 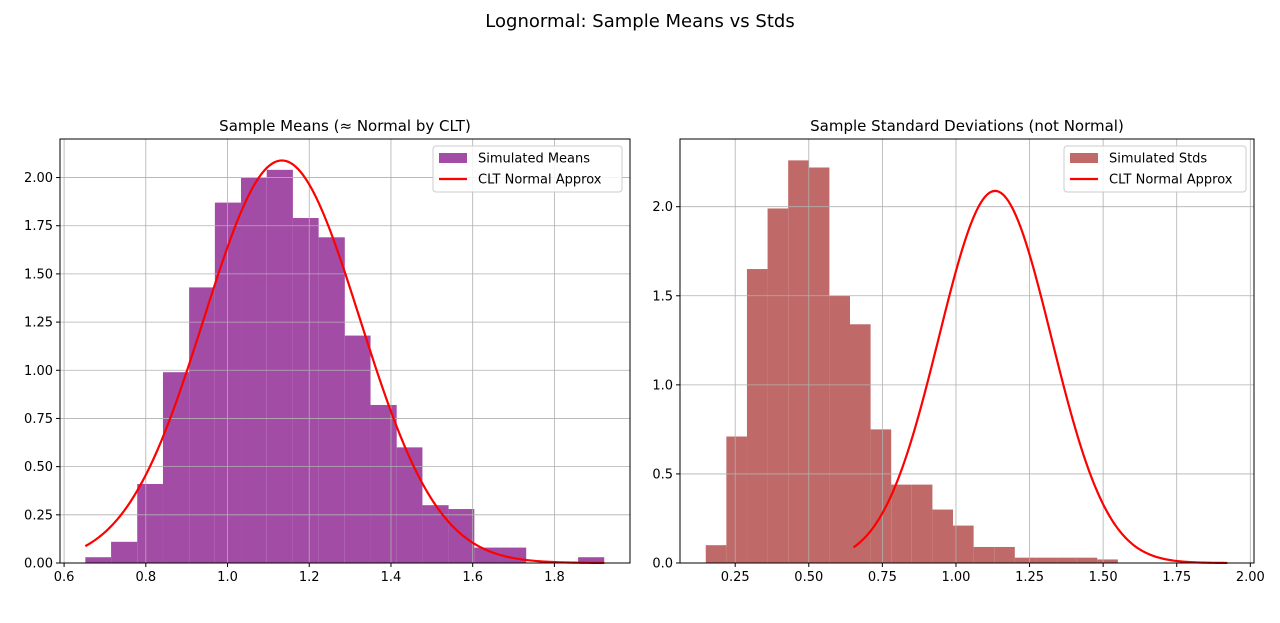 I want to click on y-tick-label: 1.75, so click(x=38, y=226).